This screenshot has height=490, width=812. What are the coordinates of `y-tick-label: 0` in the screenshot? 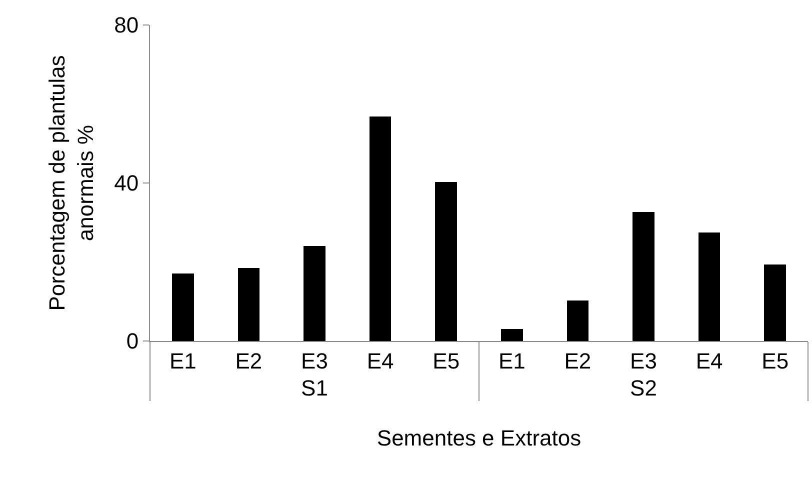 It's located at (132, 341).